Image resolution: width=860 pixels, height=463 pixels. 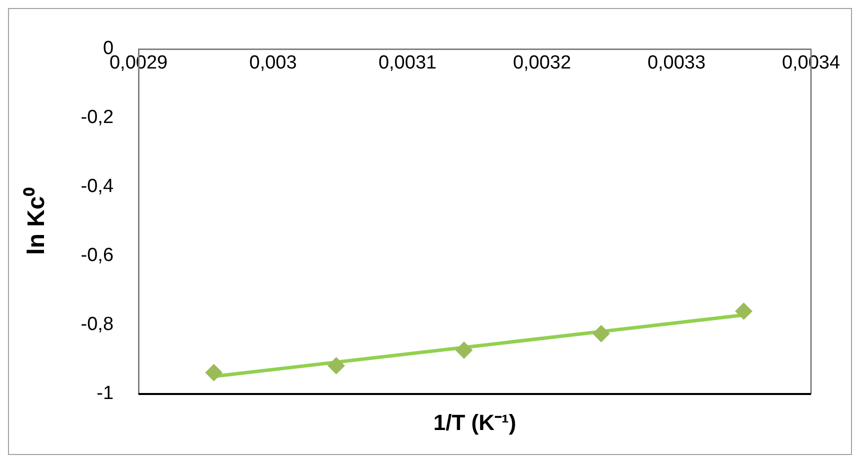 I want to click on y-tick-label: -0,2, so click(x=97, y=117).